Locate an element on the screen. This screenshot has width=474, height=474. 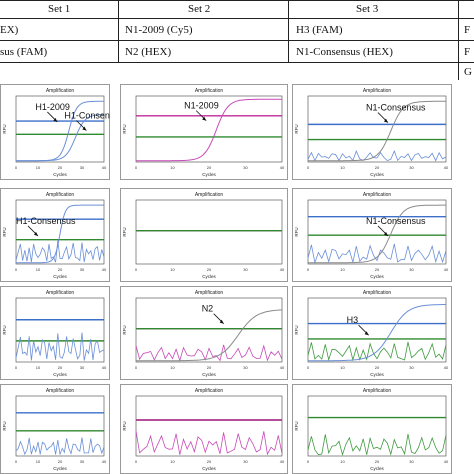
curve-annotation: H3 is located at coordinates (353, 320).